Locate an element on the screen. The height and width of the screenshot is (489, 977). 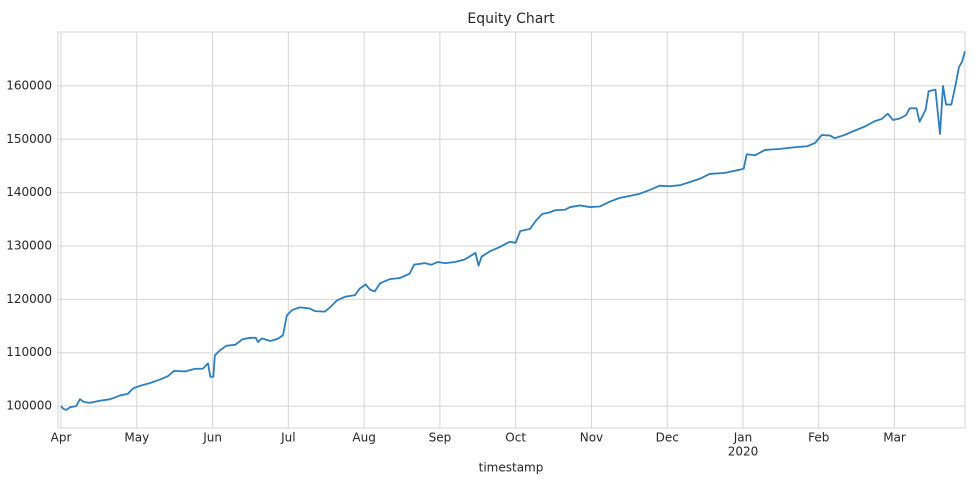
x-axis-label: timestamp is located at coordinates (511, 468).